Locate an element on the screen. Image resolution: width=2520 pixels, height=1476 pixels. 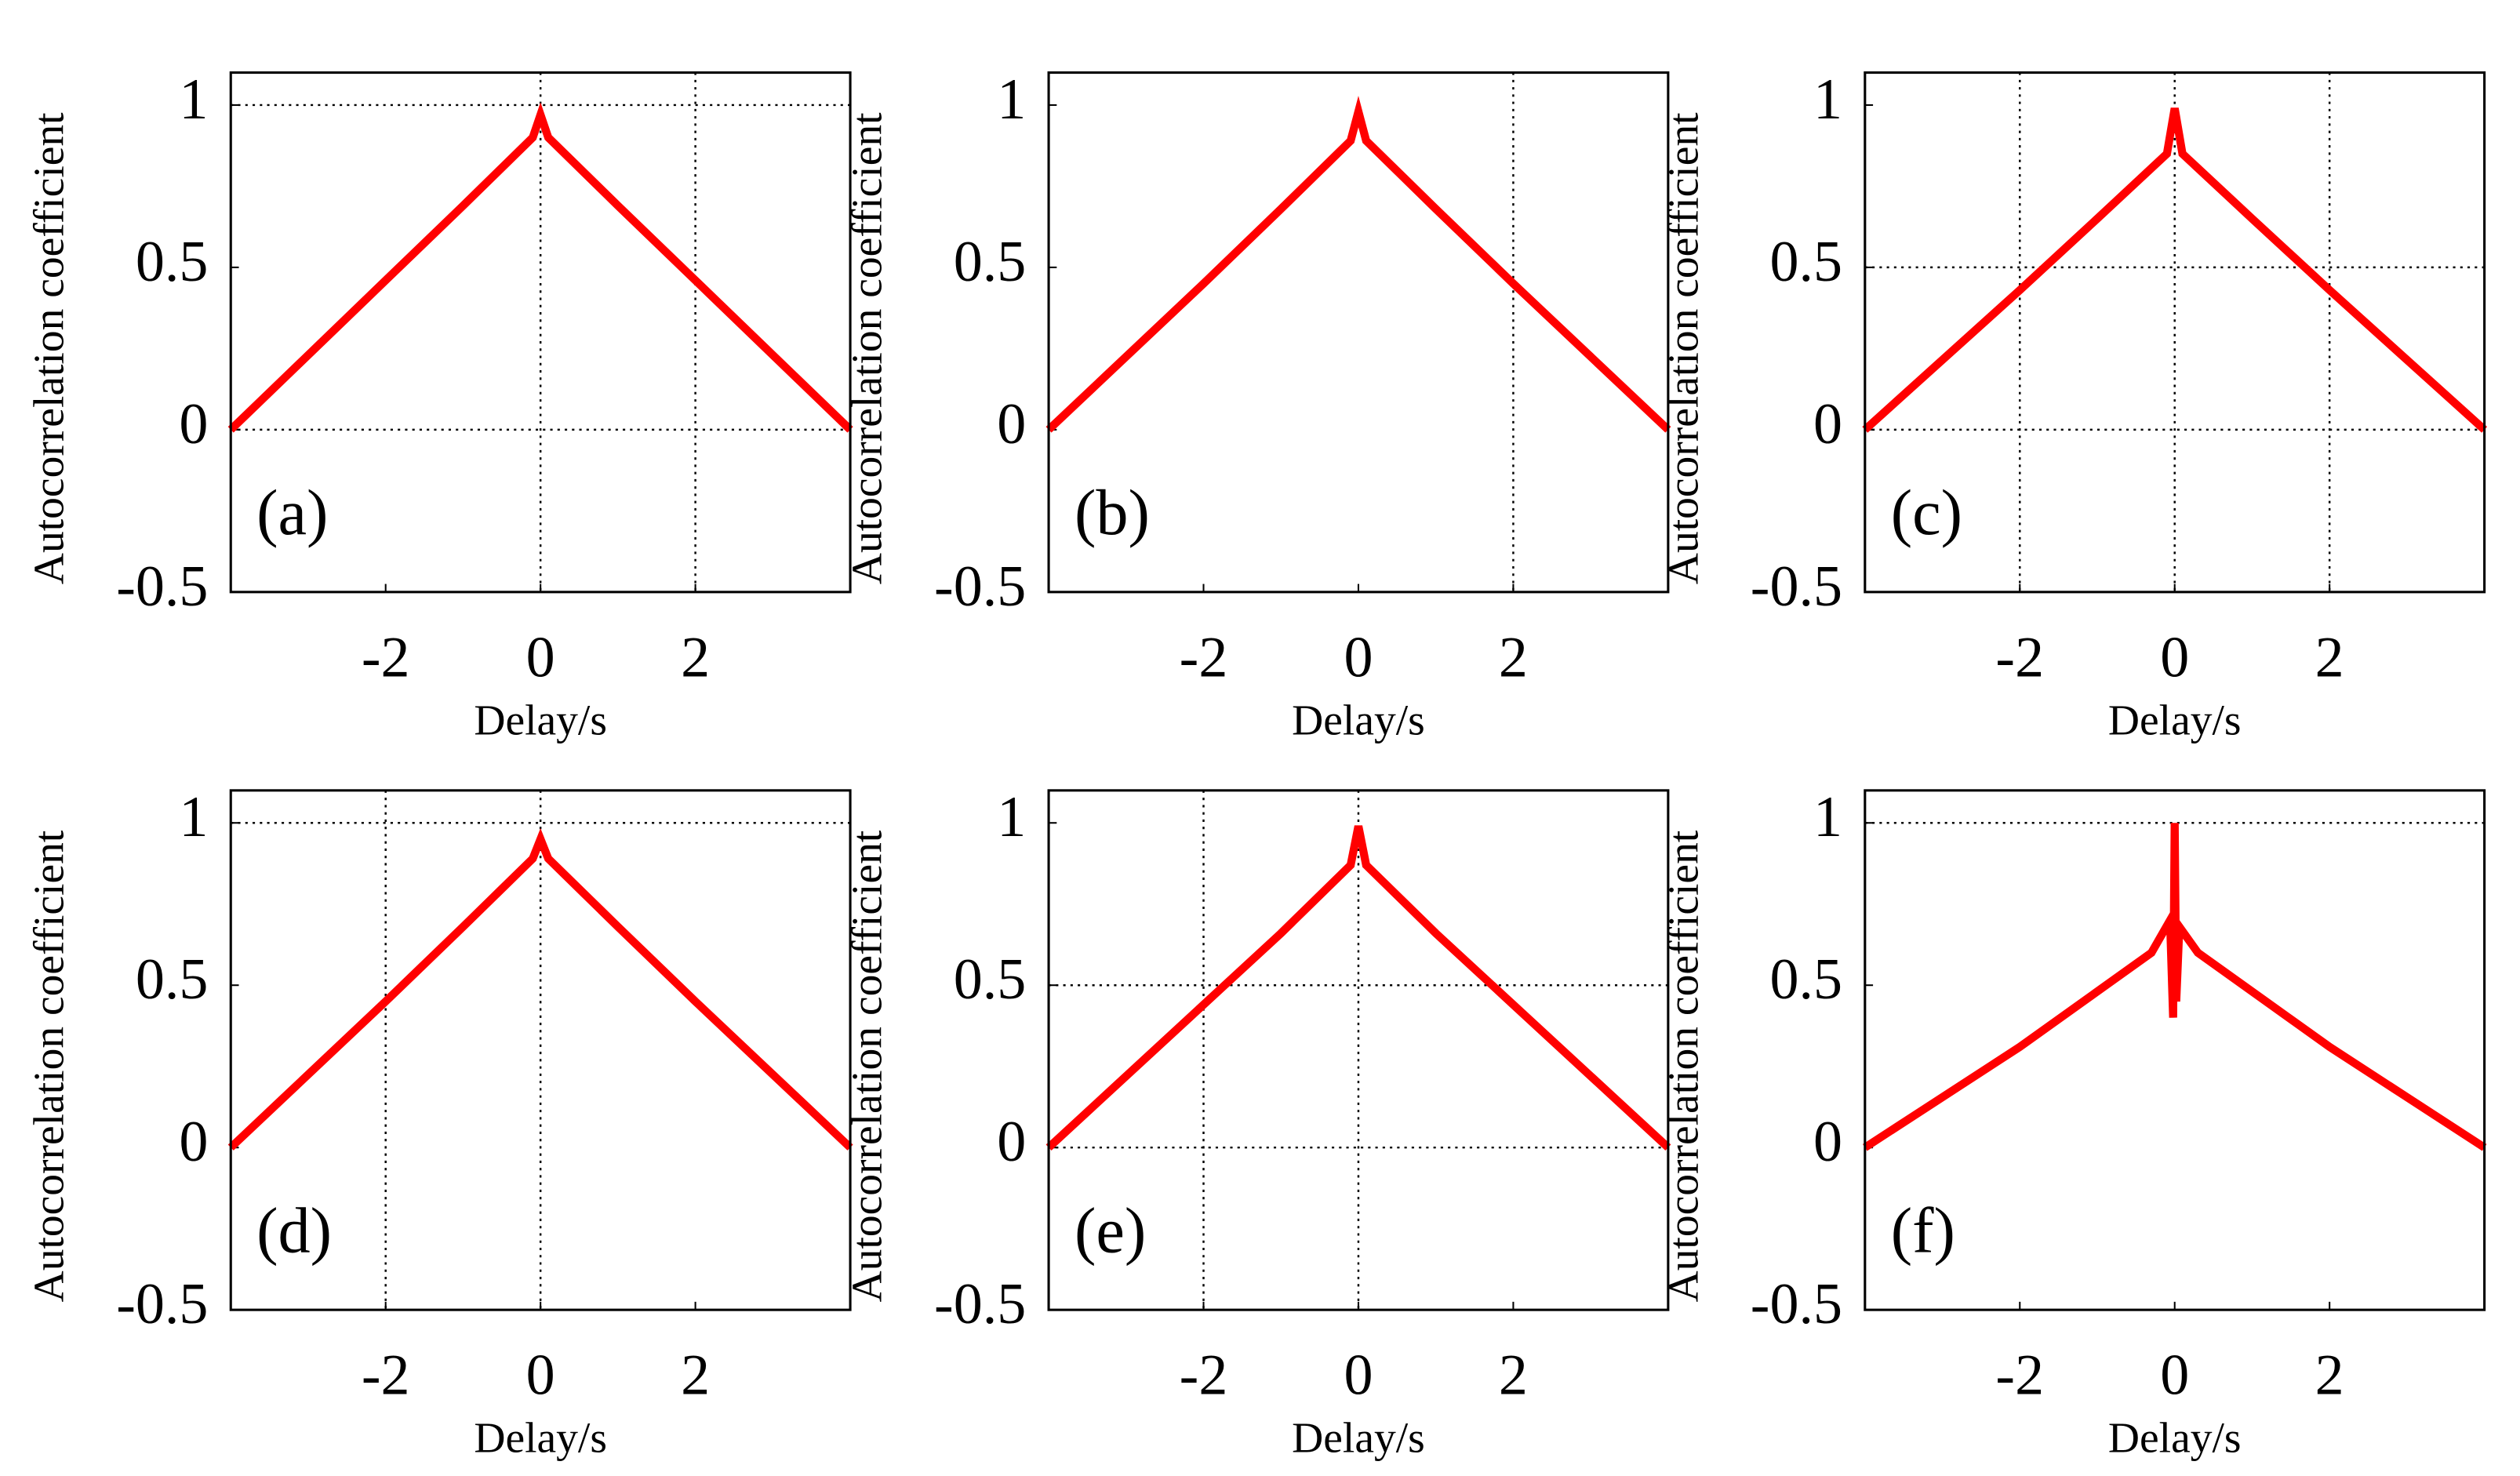
panel-label: (b) is located at coordinates (1112, 512).